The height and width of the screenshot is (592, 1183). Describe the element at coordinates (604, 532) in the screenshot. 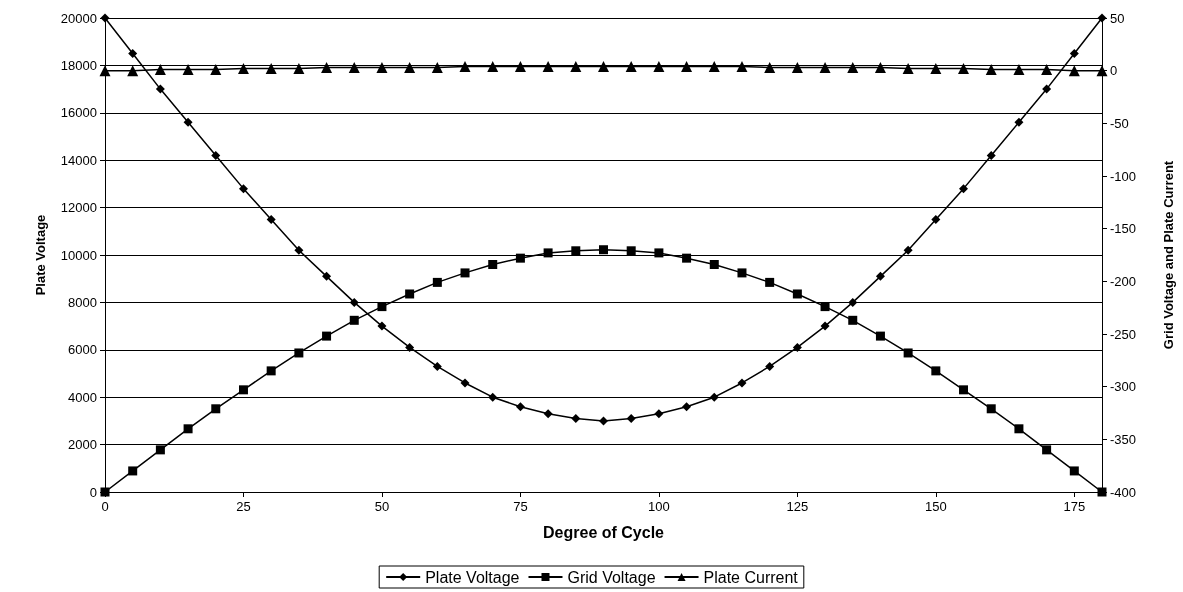

I see `x-axis-title: Degree of Cycle` at that location.